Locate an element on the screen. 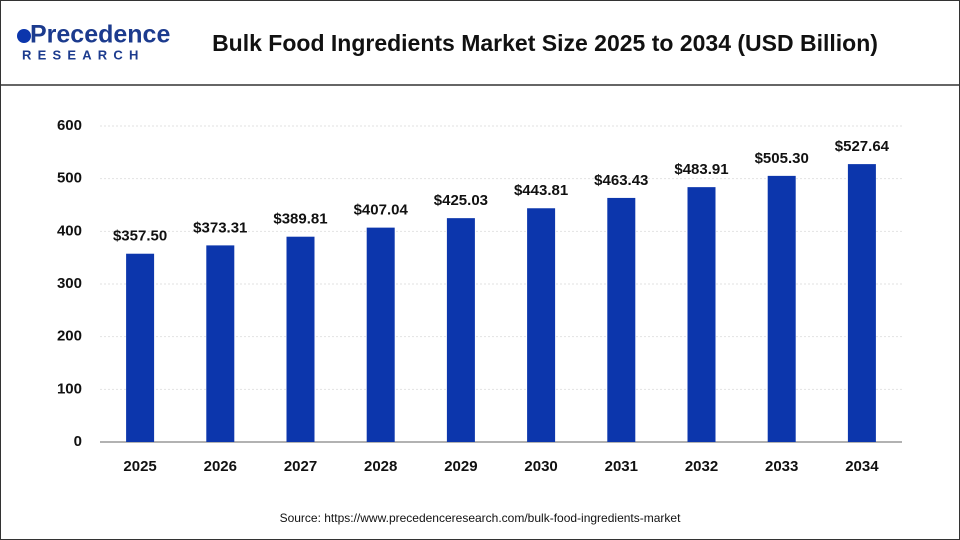  value-label: $407.04 is located at coordinates (381, 210).